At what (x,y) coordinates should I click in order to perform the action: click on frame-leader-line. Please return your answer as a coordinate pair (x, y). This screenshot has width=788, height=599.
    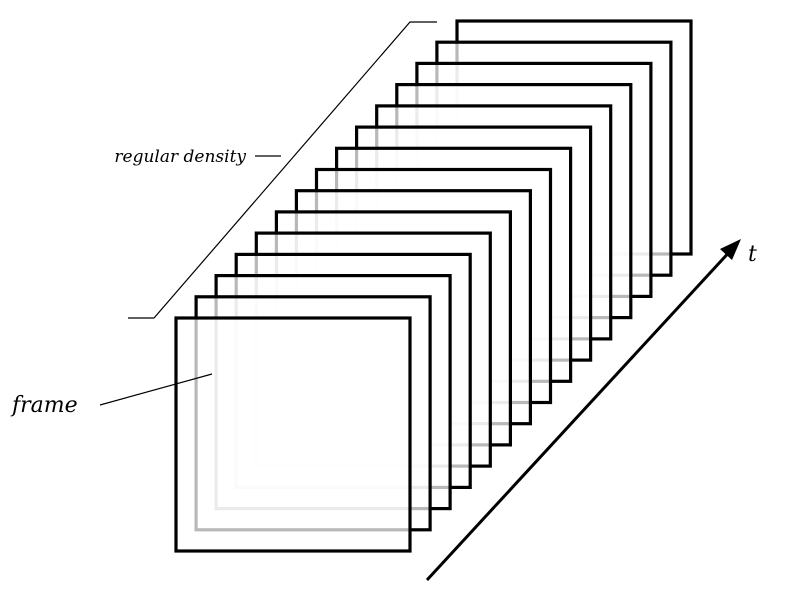
    Looking at the image, I should click on (156, 389).